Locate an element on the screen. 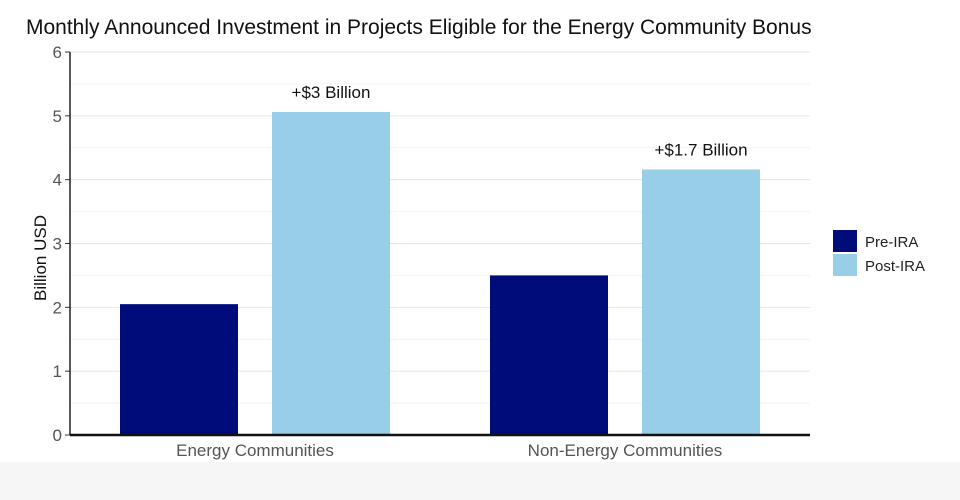 Image resolution: width=960 pixels, height=500 pixels. legend-label: Post-IRA is located at coordinates (895, 266).